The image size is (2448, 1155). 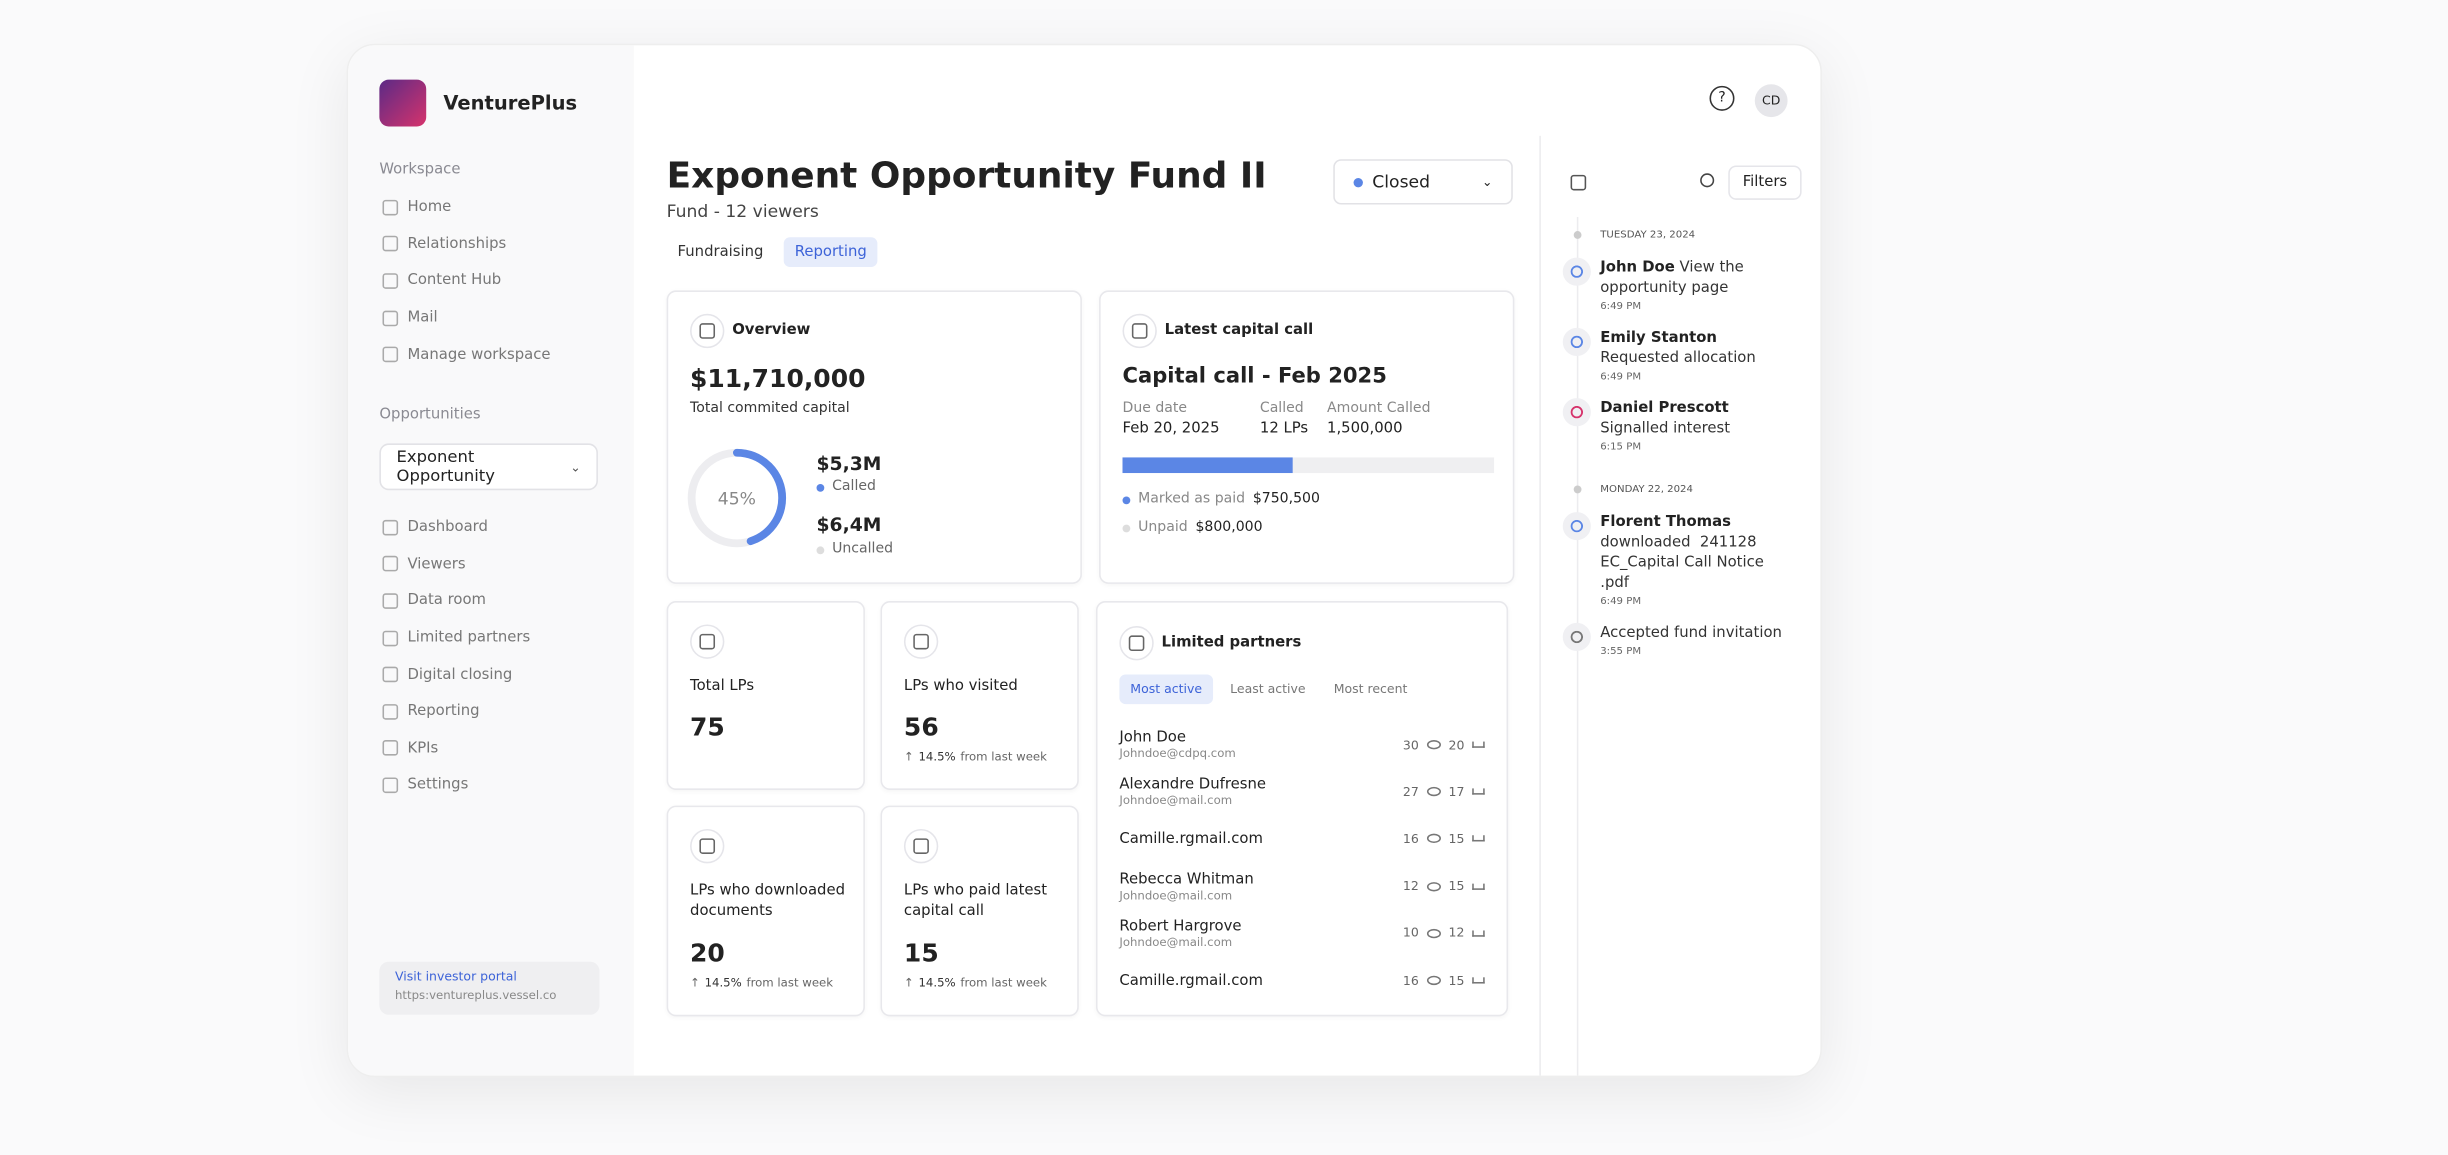 I want to click on lp-email: Johndoe@cdpq.com, so click(x=1177, y=753).